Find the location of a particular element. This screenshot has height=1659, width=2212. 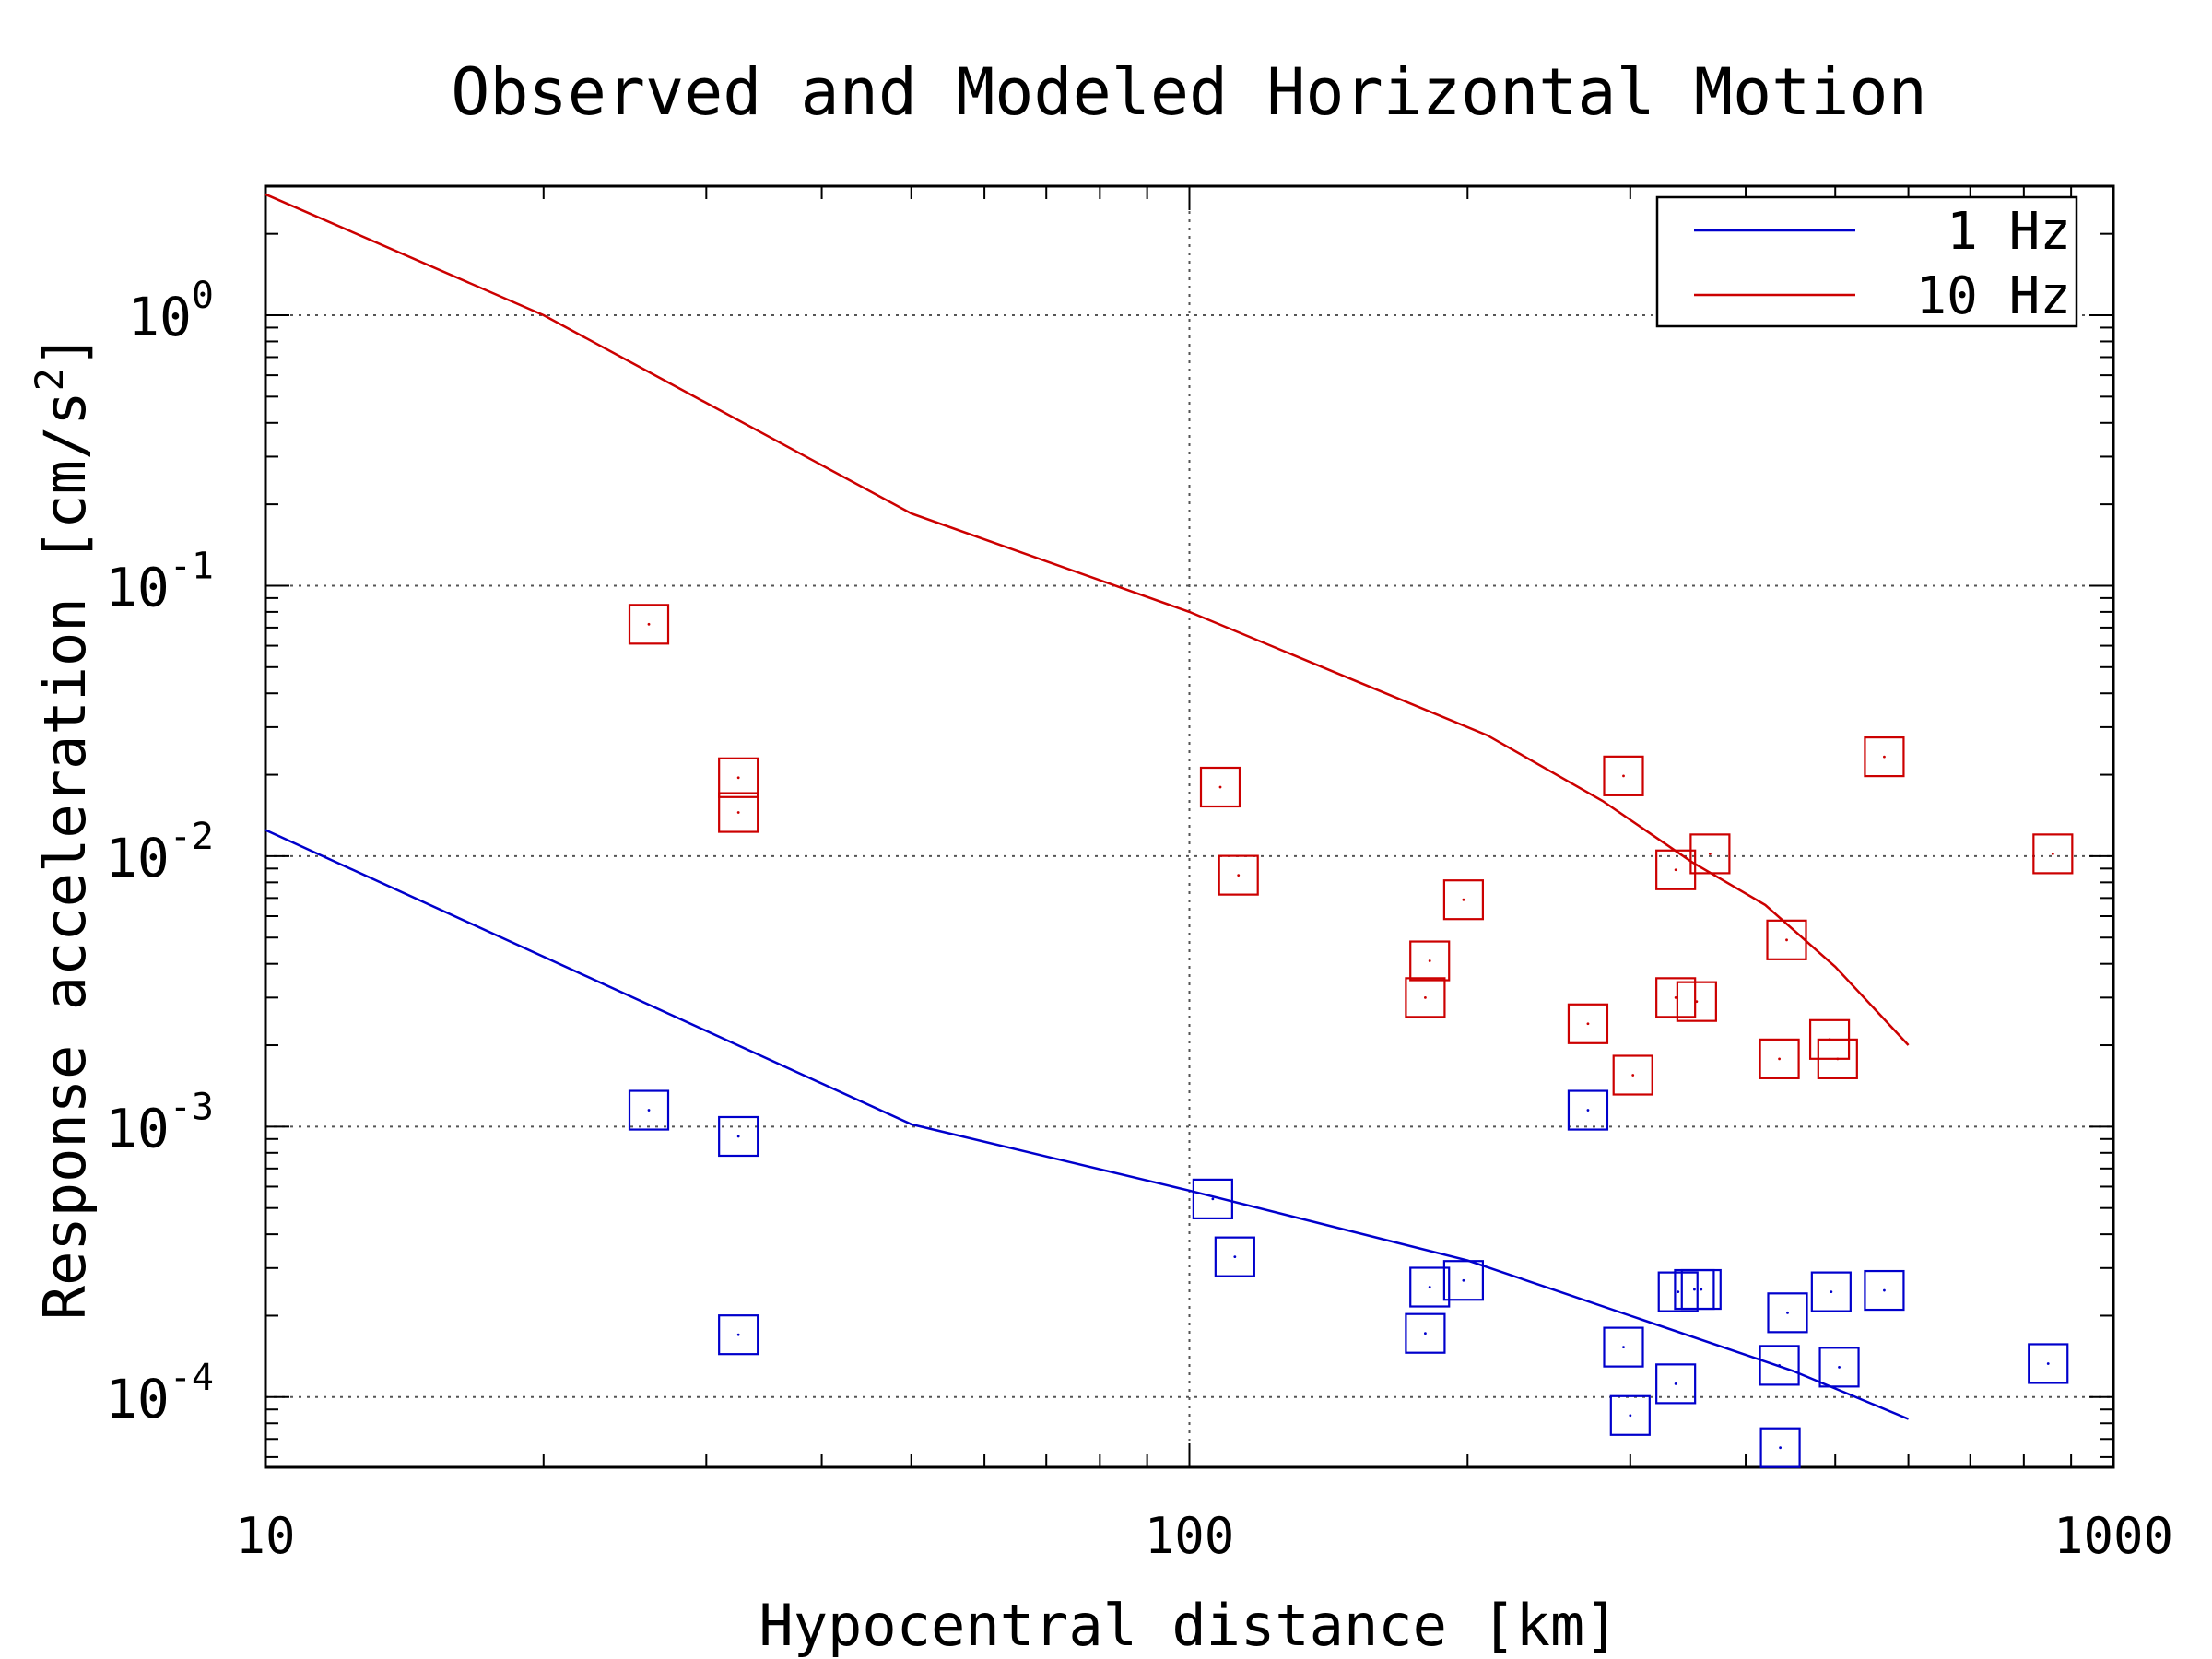

y-tick-label: 10⁰ is located at coordinates (170, 311).